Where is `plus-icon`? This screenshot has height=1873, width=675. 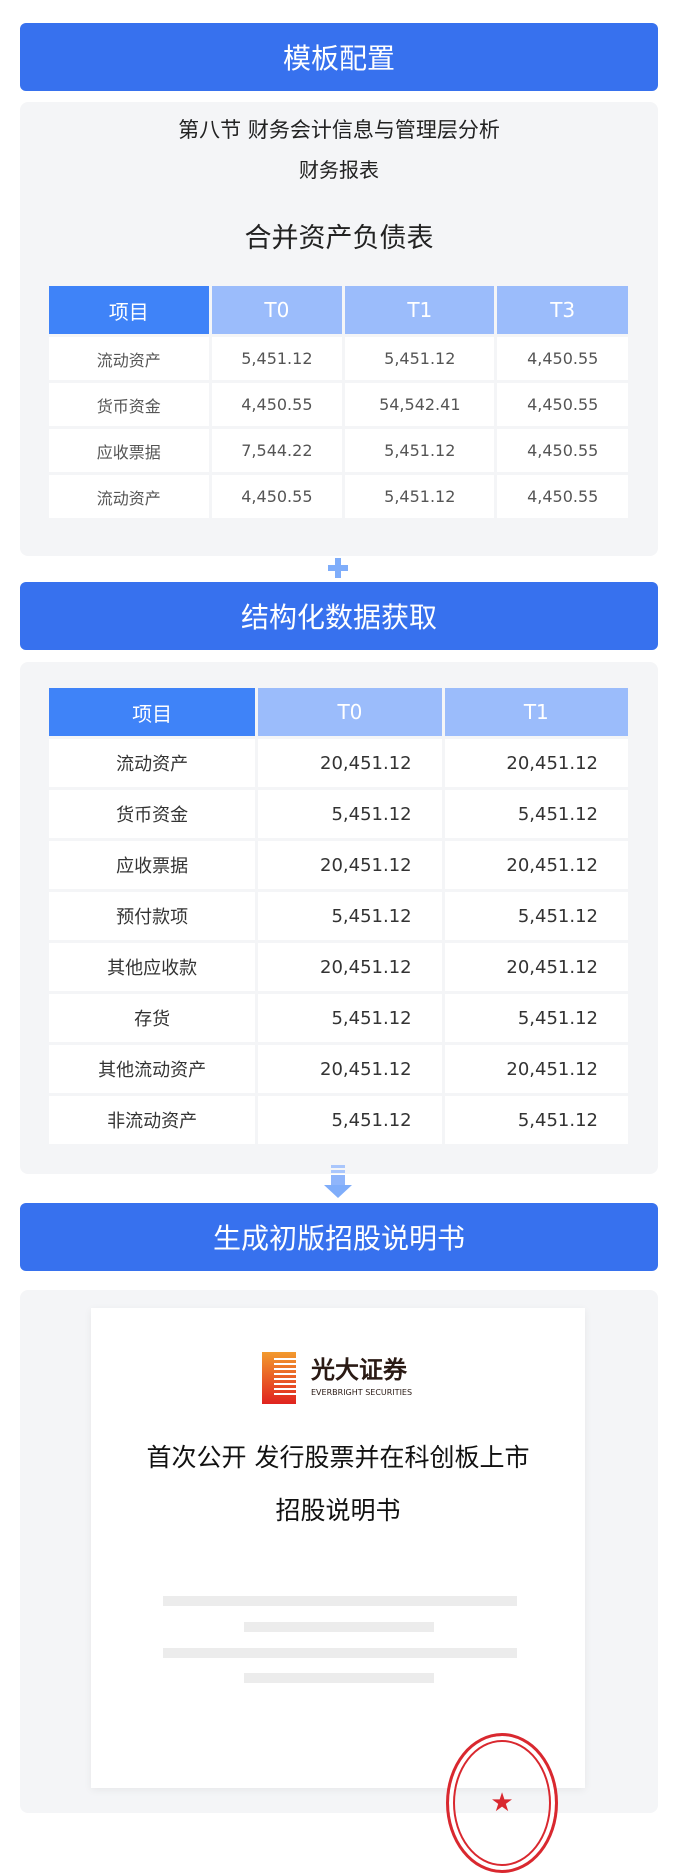
plus-icon is located at coordinates (337, 568).